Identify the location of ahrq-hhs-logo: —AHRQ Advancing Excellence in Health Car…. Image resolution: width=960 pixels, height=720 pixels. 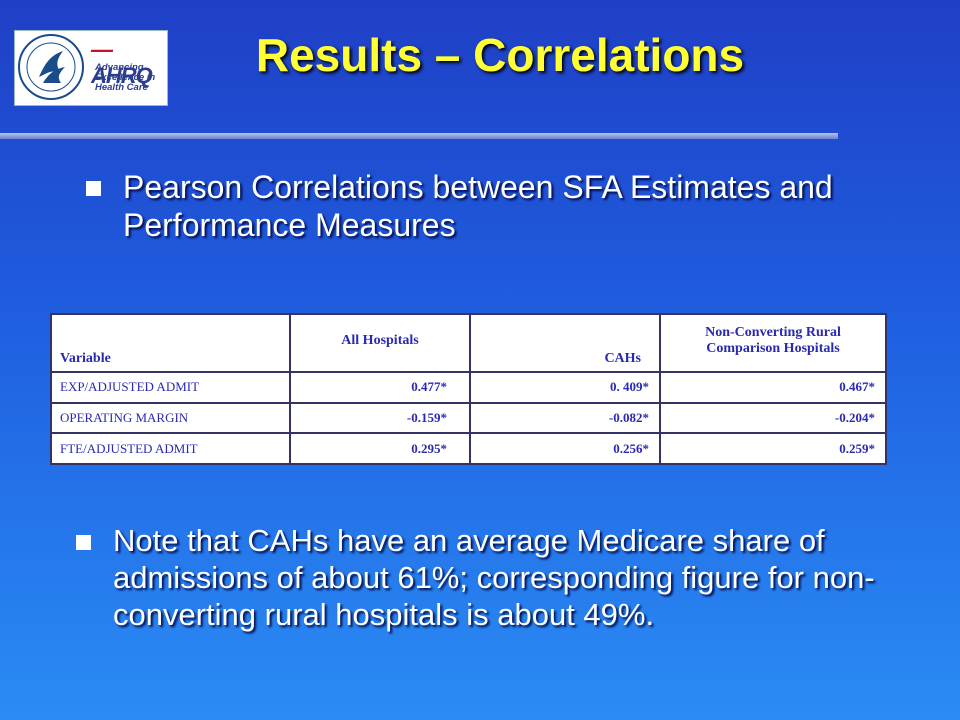
(91, 68).